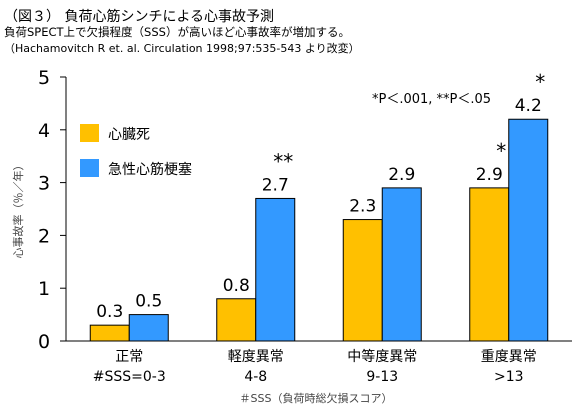  I want to click on x-axis-label: ＃SSS（負荷時総欠損スコア）, so click(316, 398).